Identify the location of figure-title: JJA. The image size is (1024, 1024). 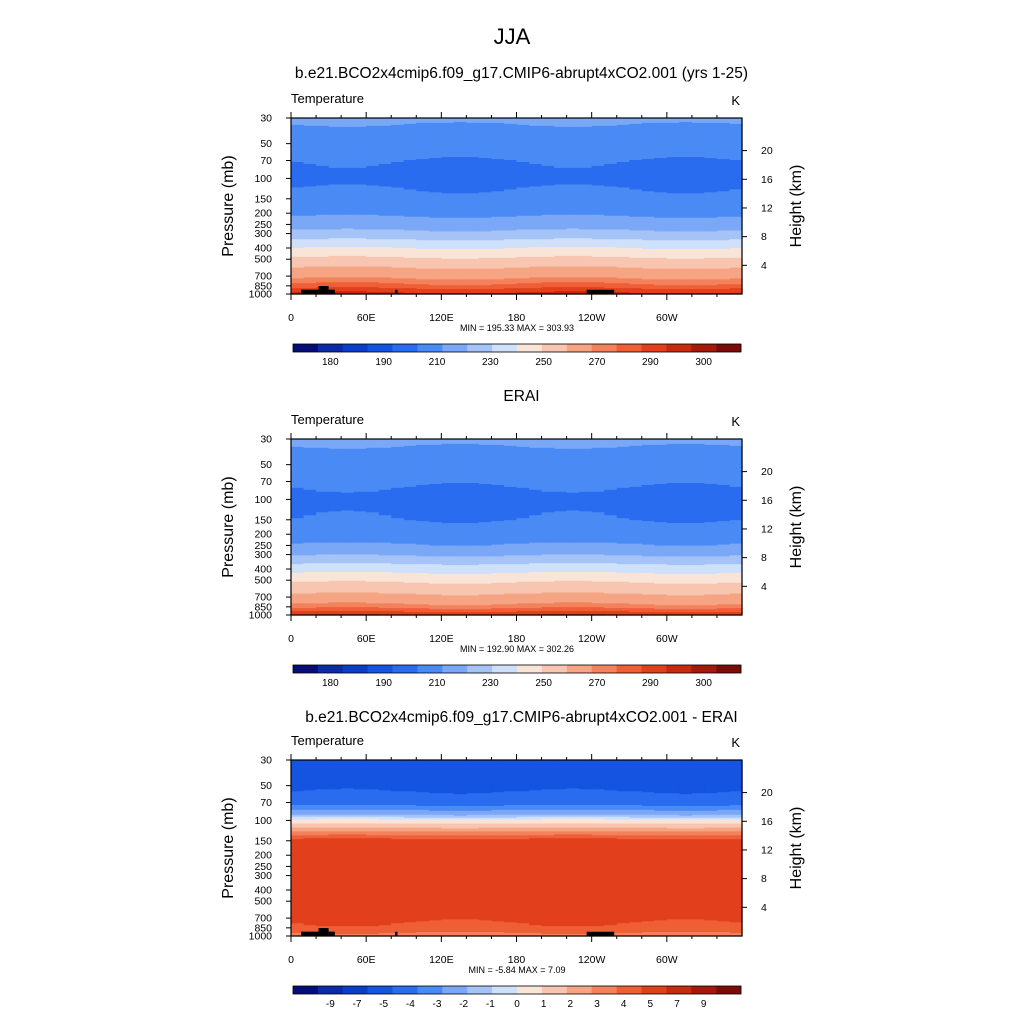
(512, 36).